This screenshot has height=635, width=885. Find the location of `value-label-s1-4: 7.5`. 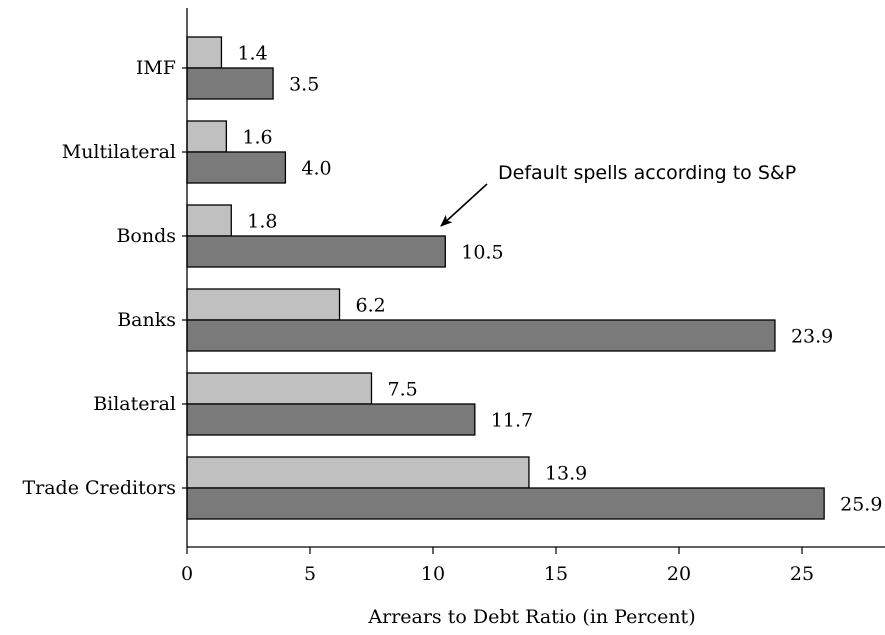

value-label-s1-4: 7.5 is located at coordinates (403, 390).